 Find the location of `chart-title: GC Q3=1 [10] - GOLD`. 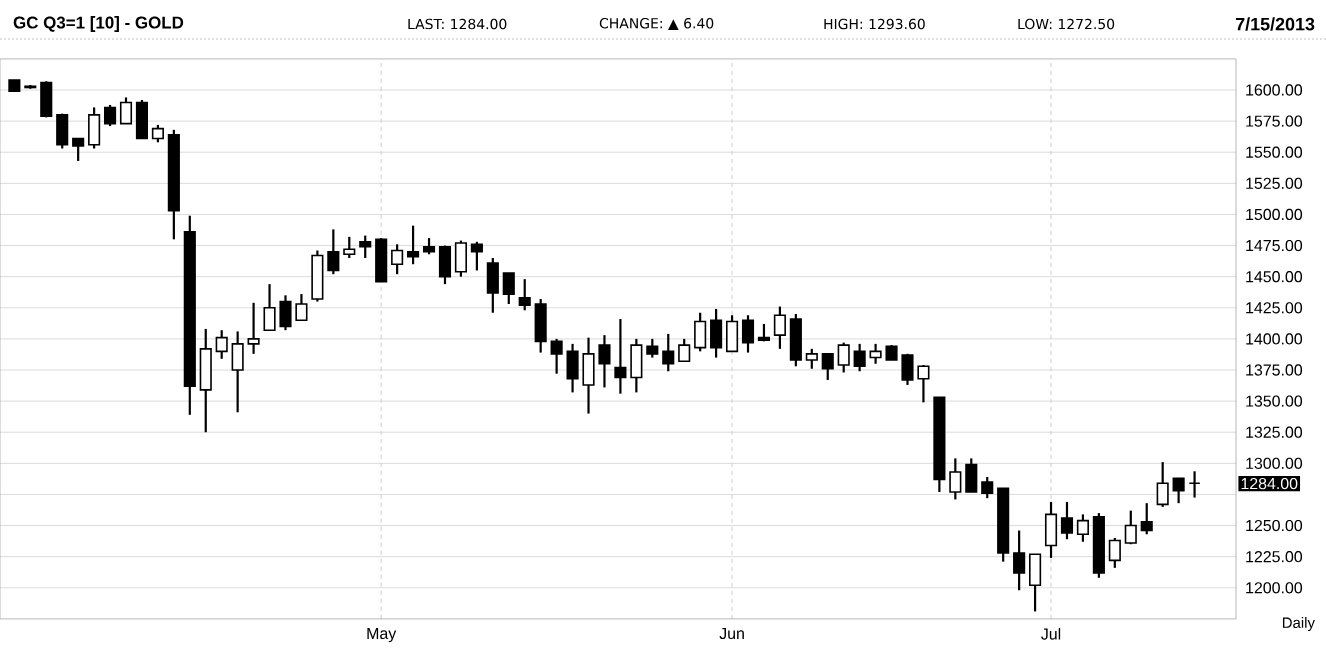

chart-title: GC Q3=1 [10] - GOLD is located at coordinates (98, 24).